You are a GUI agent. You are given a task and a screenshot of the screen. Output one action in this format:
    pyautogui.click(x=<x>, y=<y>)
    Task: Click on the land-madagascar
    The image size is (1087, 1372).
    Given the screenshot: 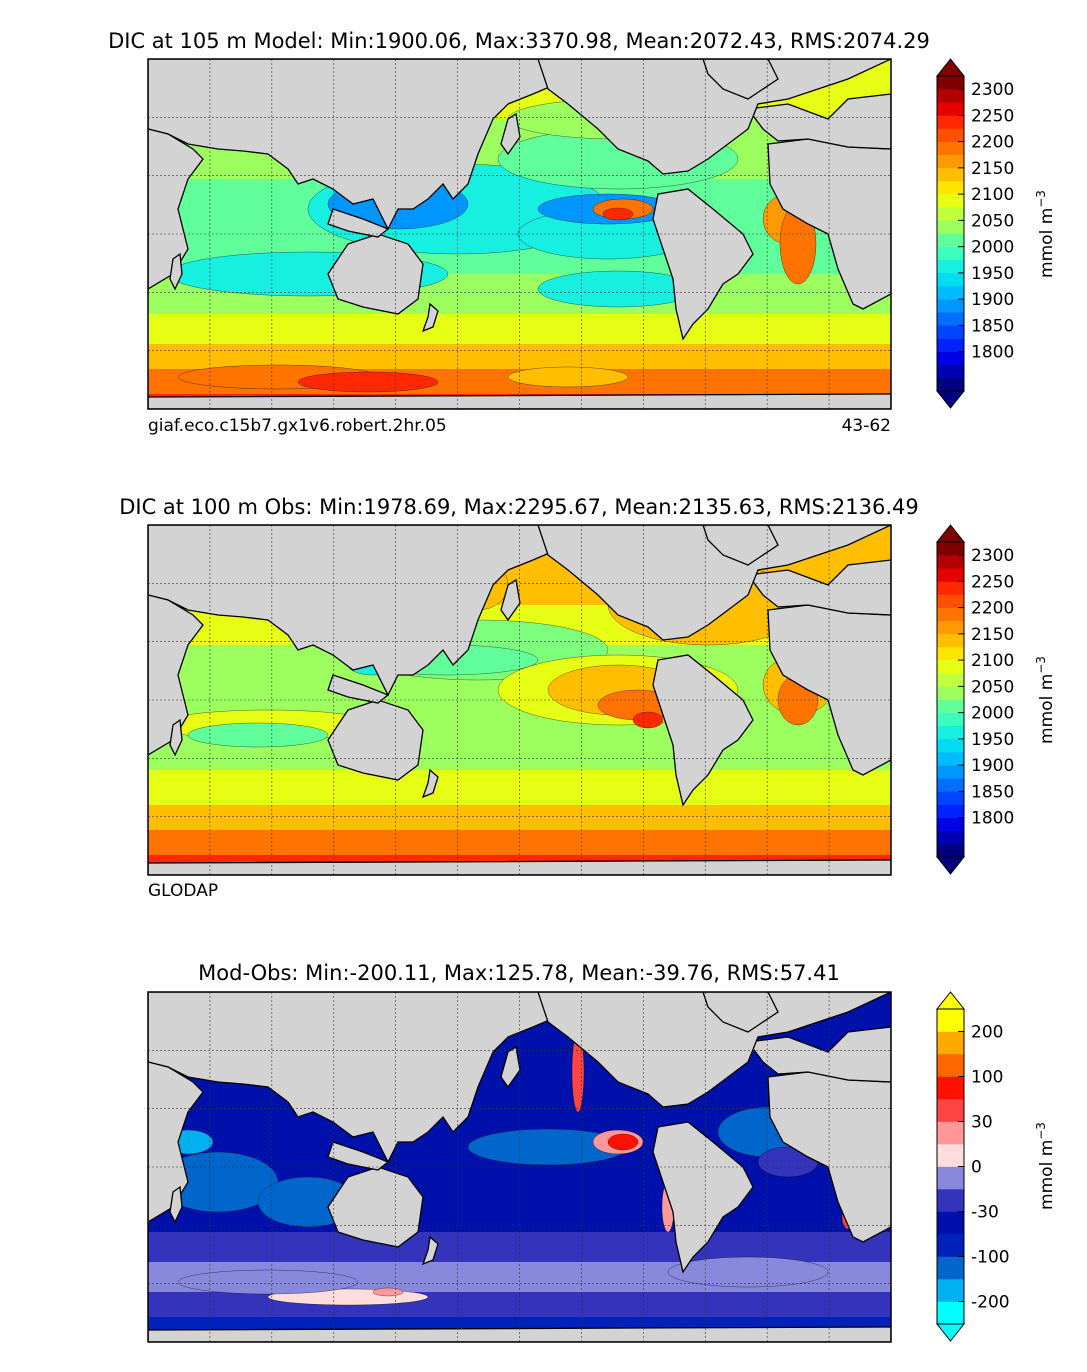 What is the action you would take?
    pyautogui.click(x=176, y=1204)
    